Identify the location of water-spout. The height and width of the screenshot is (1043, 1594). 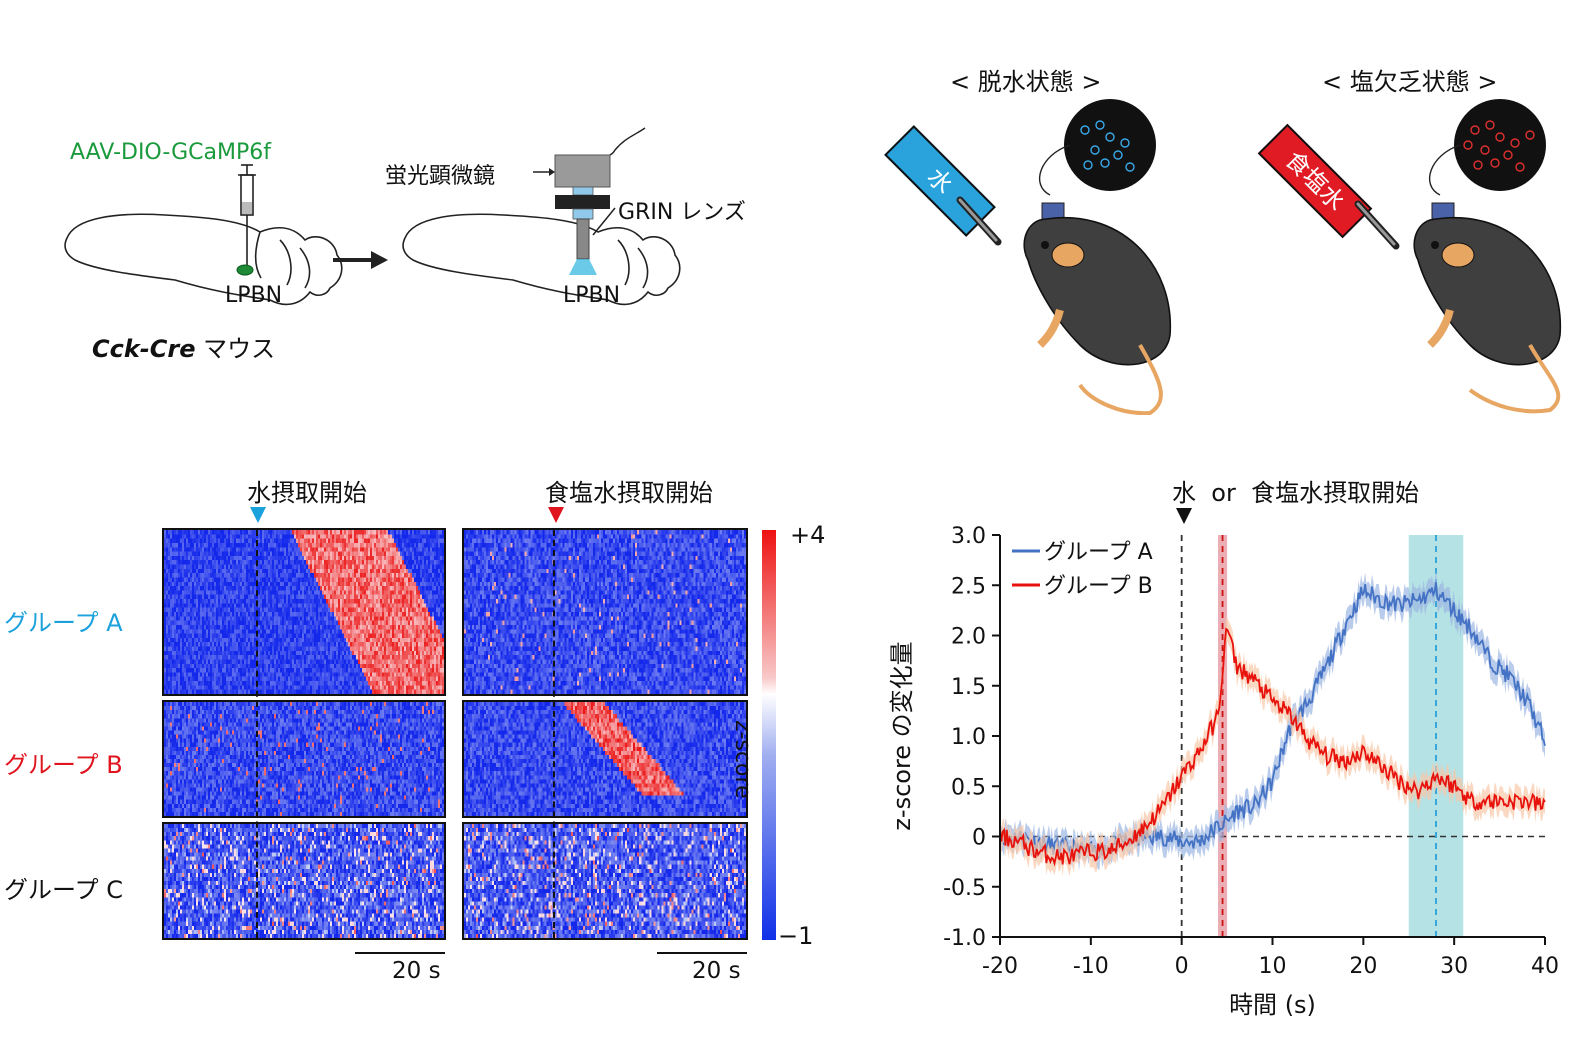
(979, 221).